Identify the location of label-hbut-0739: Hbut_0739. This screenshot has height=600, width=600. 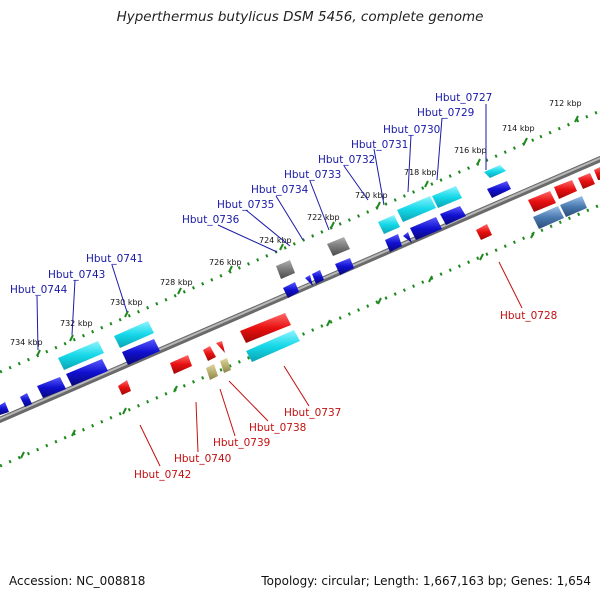
(241, 443).